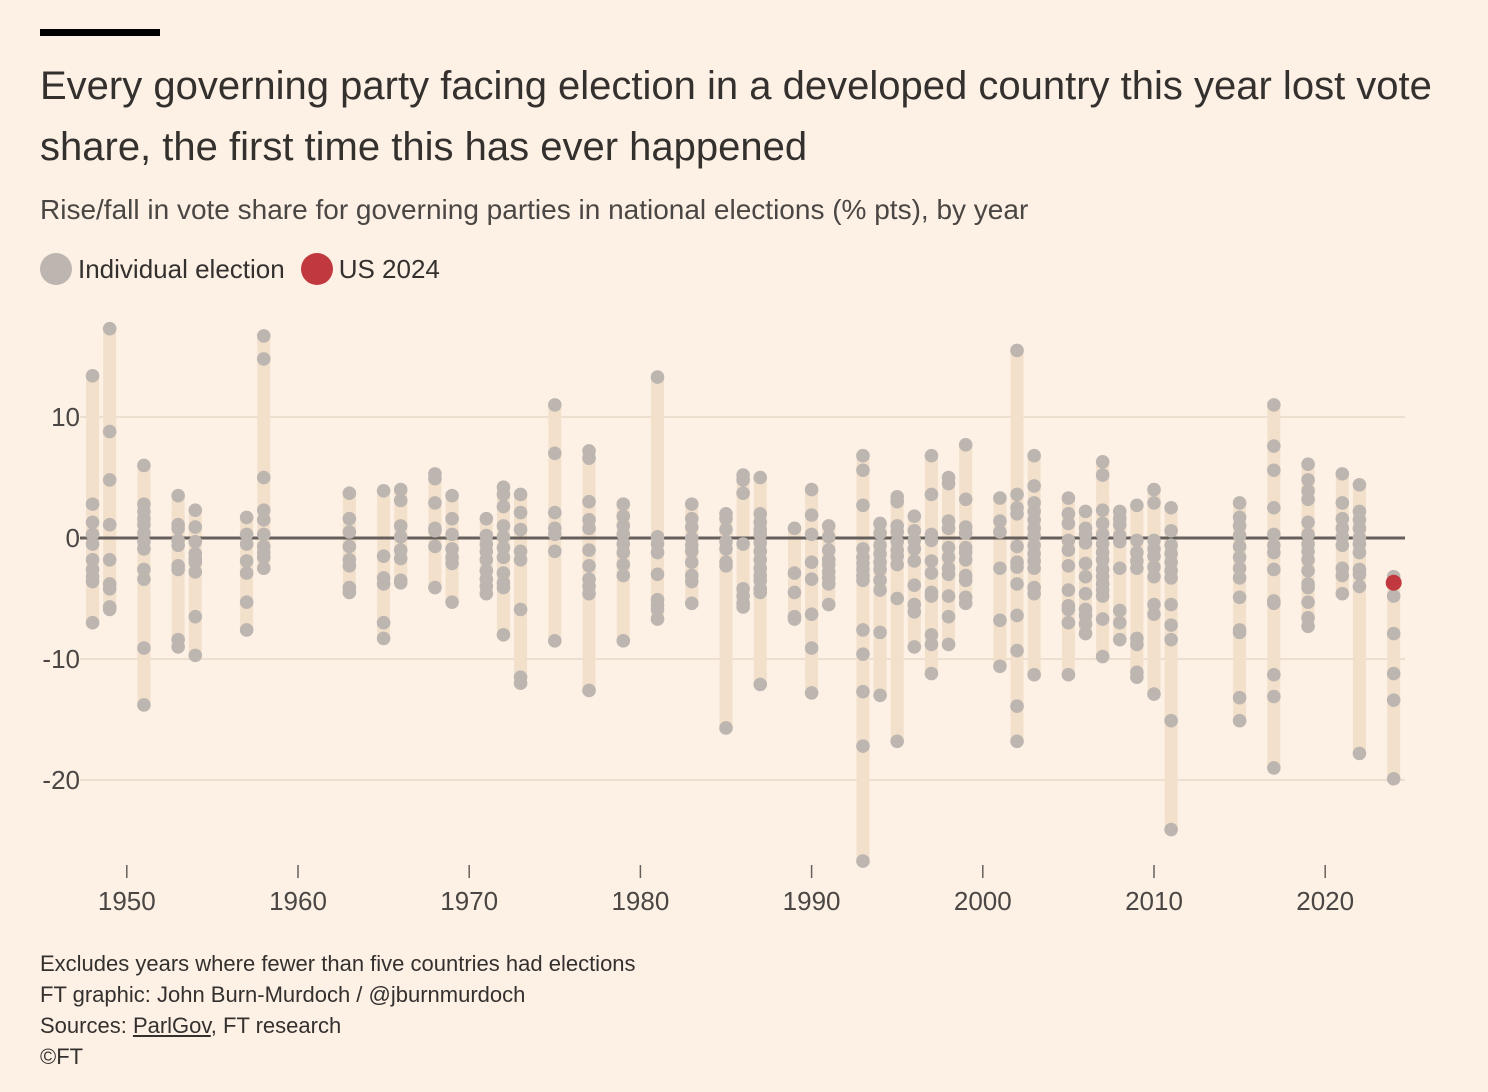  Describe the element at coordinates (389, 268) in the screenshot. I see `legend-label-us-2024: US 2024` at that location.